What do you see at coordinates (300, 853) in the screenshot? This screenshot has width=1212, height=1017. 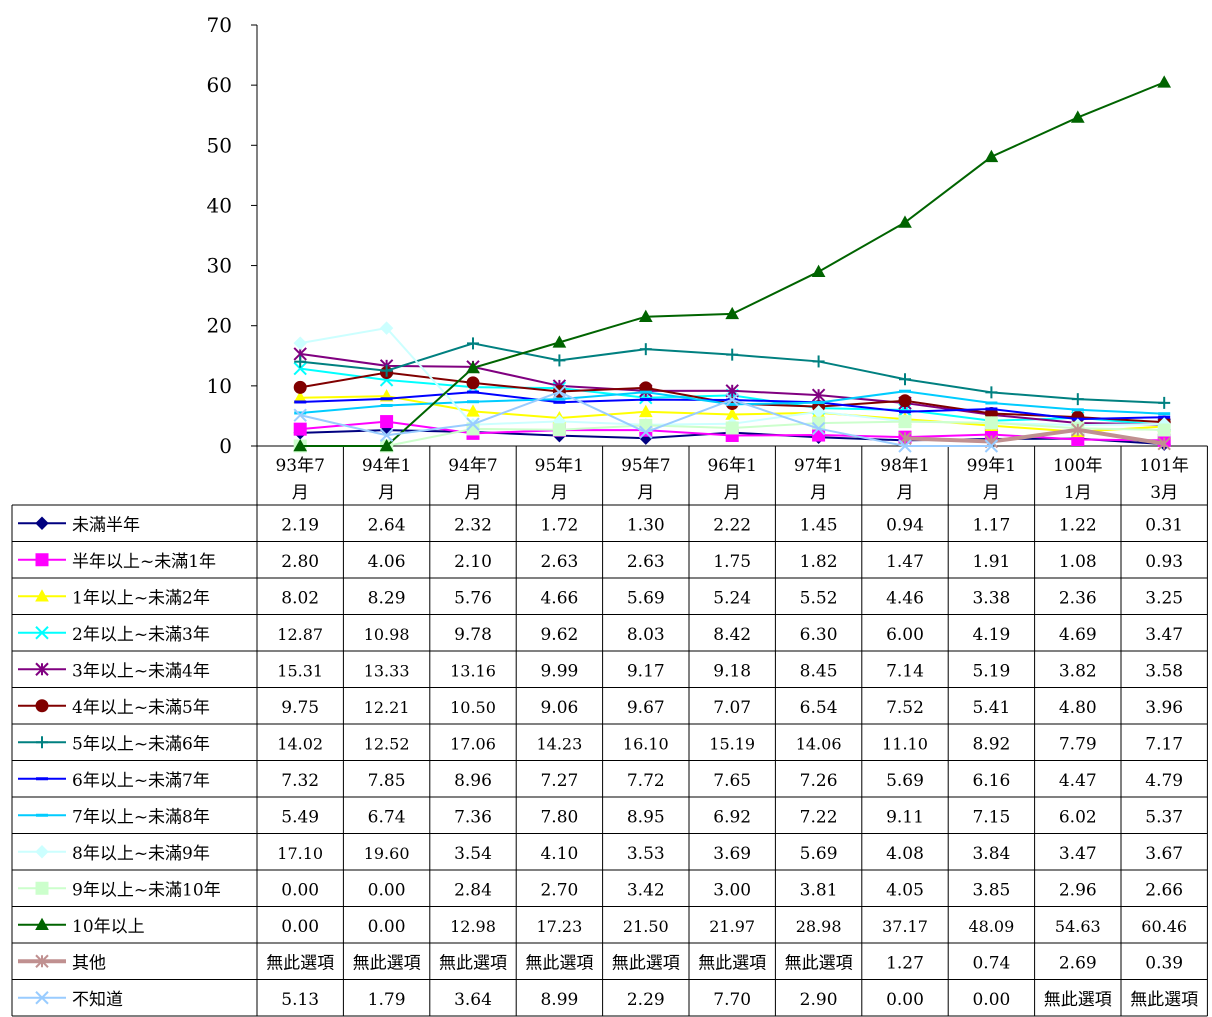 I see `table-cell-value: 17.10` at bounding box center [300, 853].